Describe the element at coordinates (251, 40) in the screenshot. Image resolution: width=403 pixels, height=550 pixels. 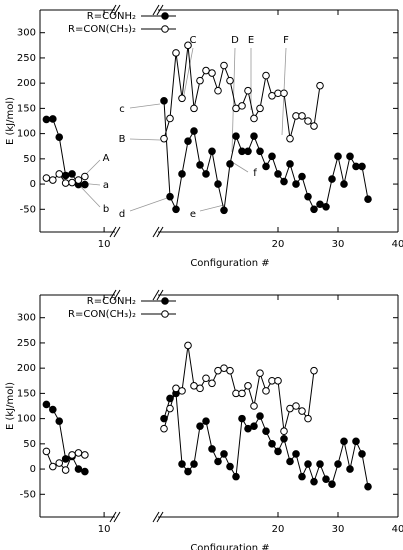
I see `annotation: E` at that location.